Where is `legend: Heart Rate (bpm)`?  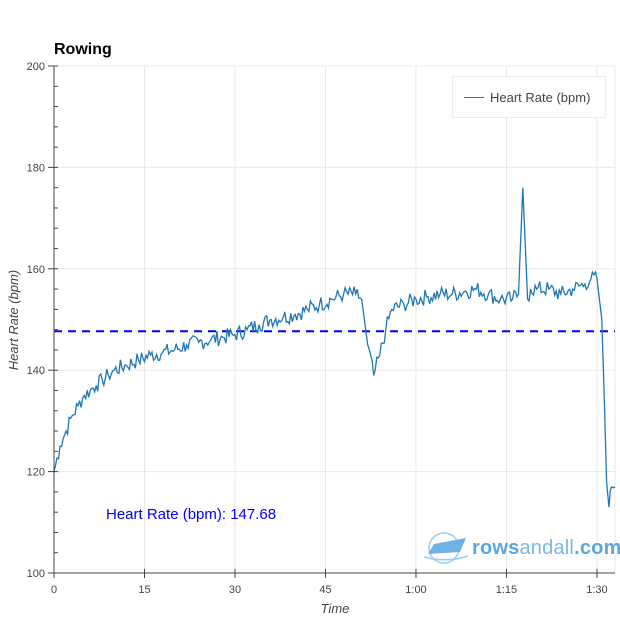
legend: Heart Rate (bpm) is located at coordinates (529, 97).